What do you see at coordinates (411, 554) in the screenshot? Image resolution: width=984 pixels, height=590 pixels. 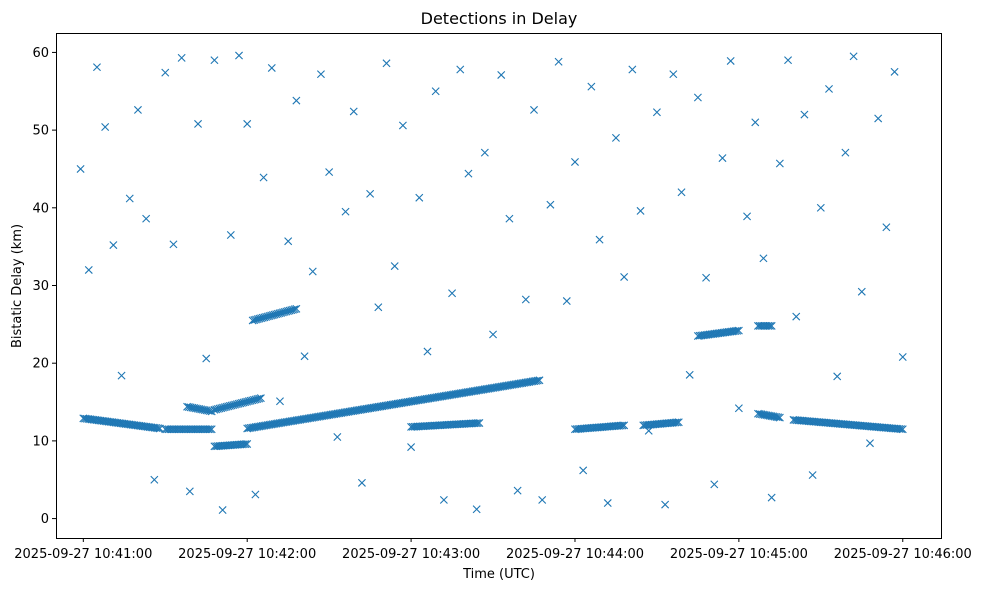 I see `x-tick-label: 2025-09-27 10:43:00` at bounding box center [411, 554].